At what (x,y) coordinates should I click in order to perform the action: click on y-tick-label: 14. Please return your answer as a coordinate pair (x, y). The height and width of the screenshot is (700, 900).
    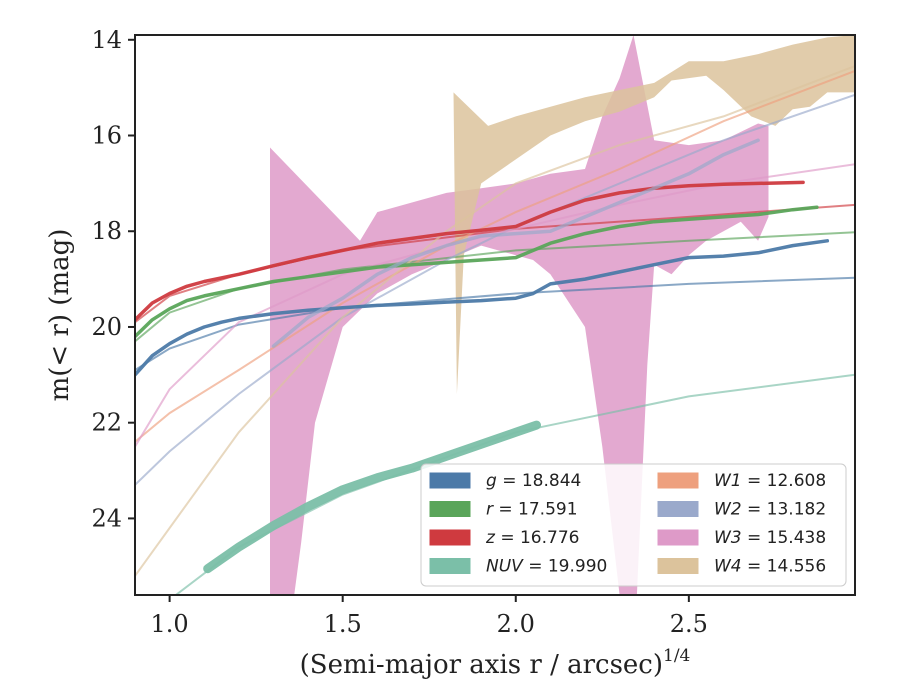
    Looking at the image, I should click on (106, 40).